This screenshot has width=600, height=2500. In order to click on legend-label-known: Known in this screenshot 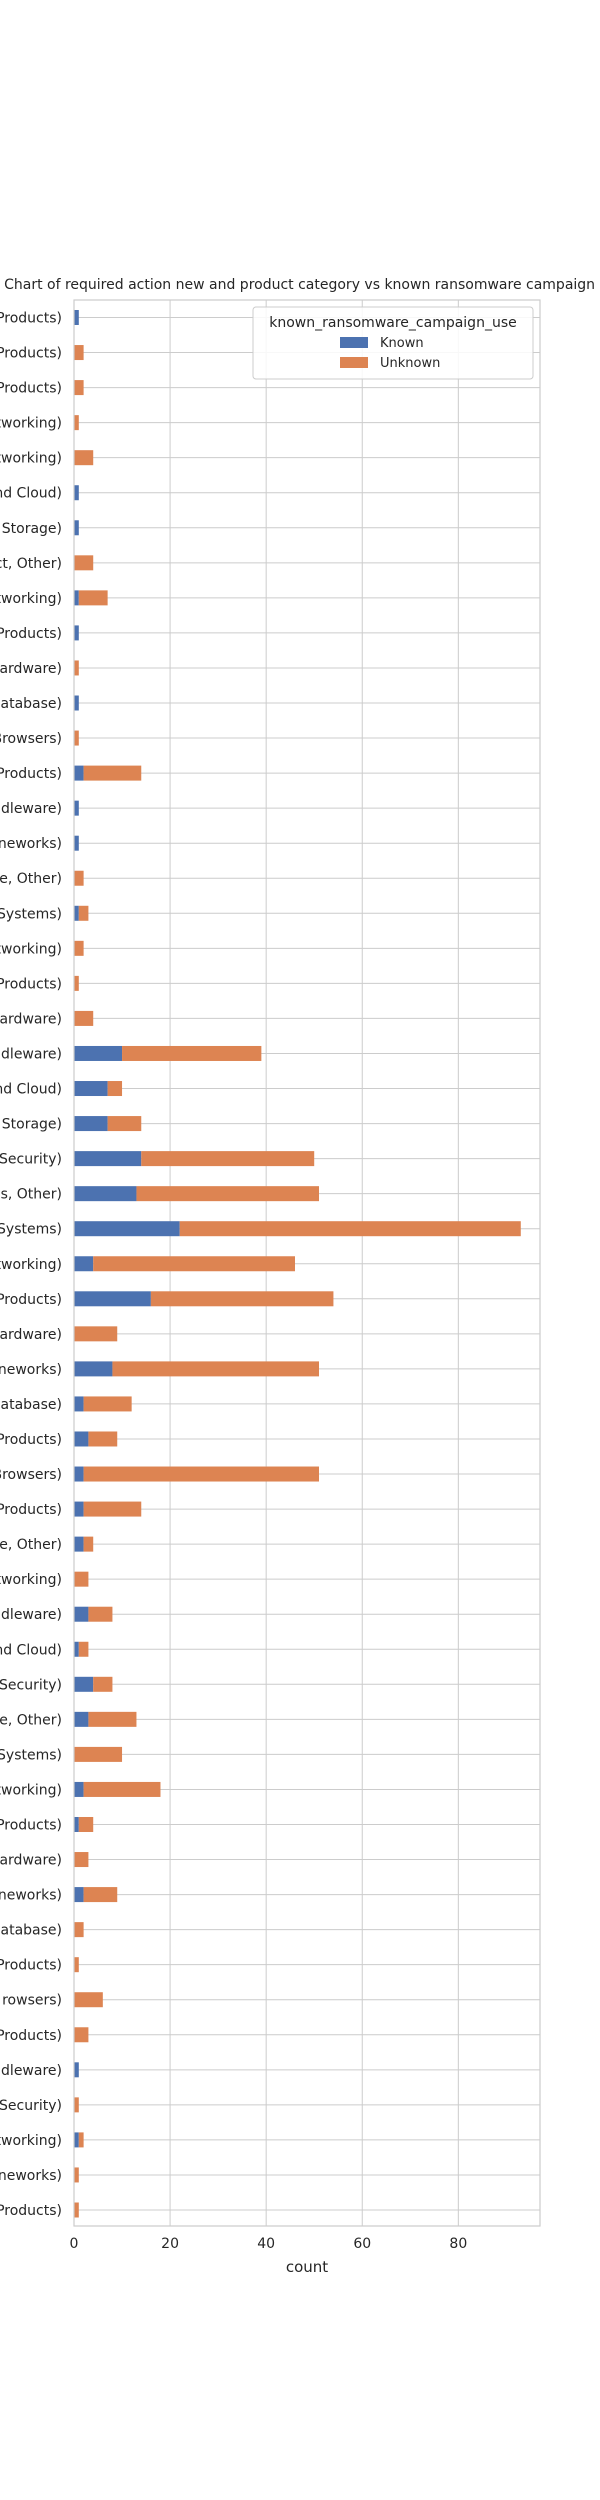, I will do `click(402, 343)`.